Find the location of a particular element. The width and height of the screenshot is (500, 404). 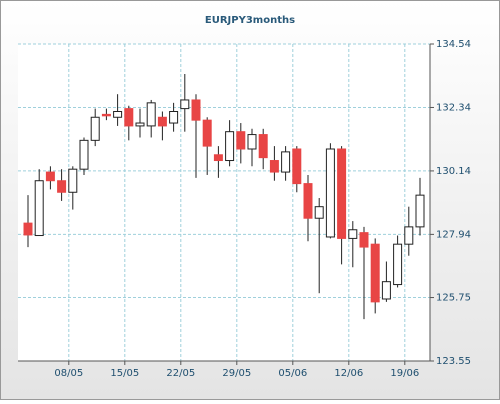

y-tick-label: 125.75 is located at coordinates (453, 298).